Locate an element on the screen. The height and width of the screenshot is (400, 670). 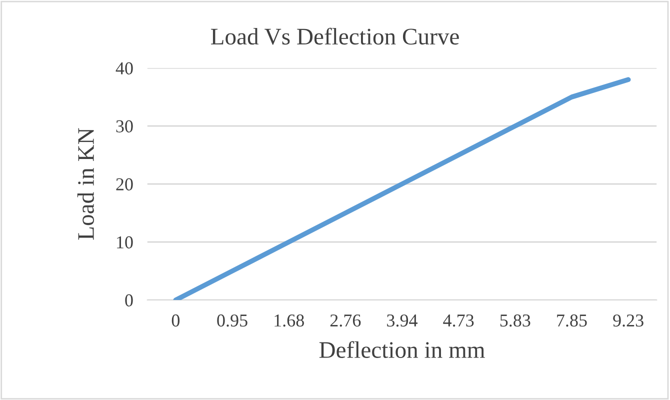
x-tick-label: 5.83 is located at coordinates (515, 320).